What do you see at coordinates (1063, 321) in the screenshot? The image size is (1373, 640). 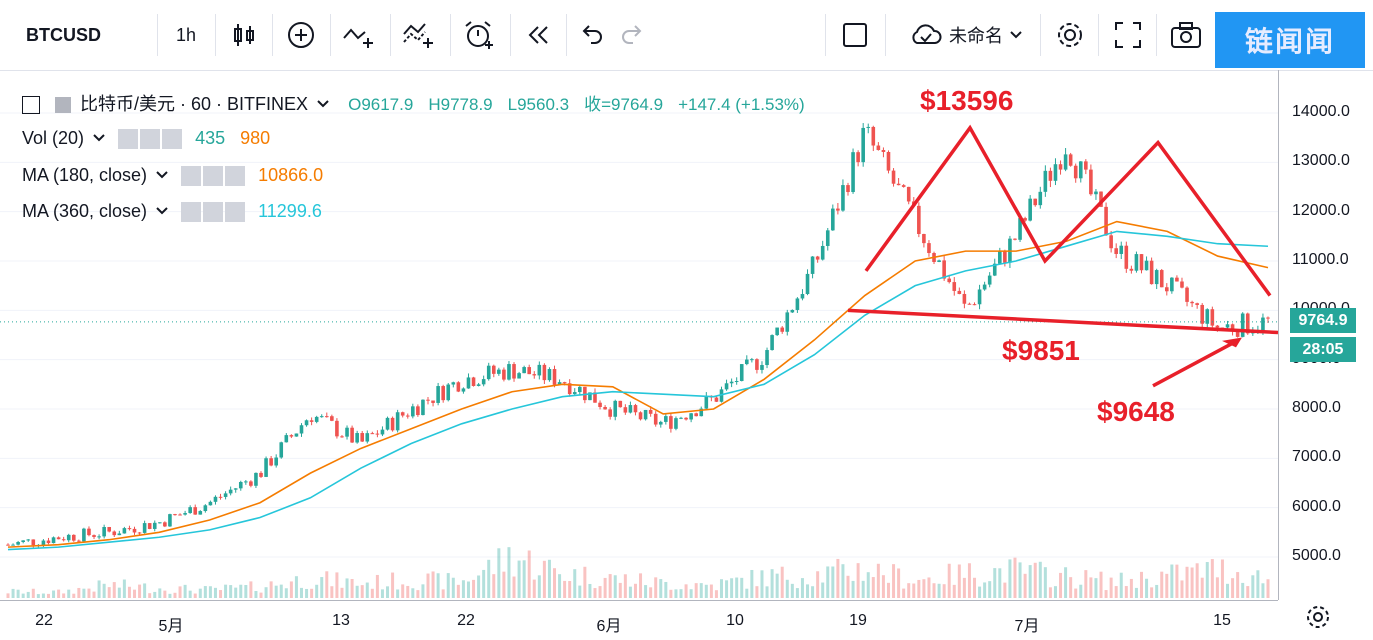 I see `neckline` at bounding box center [1063, 321].